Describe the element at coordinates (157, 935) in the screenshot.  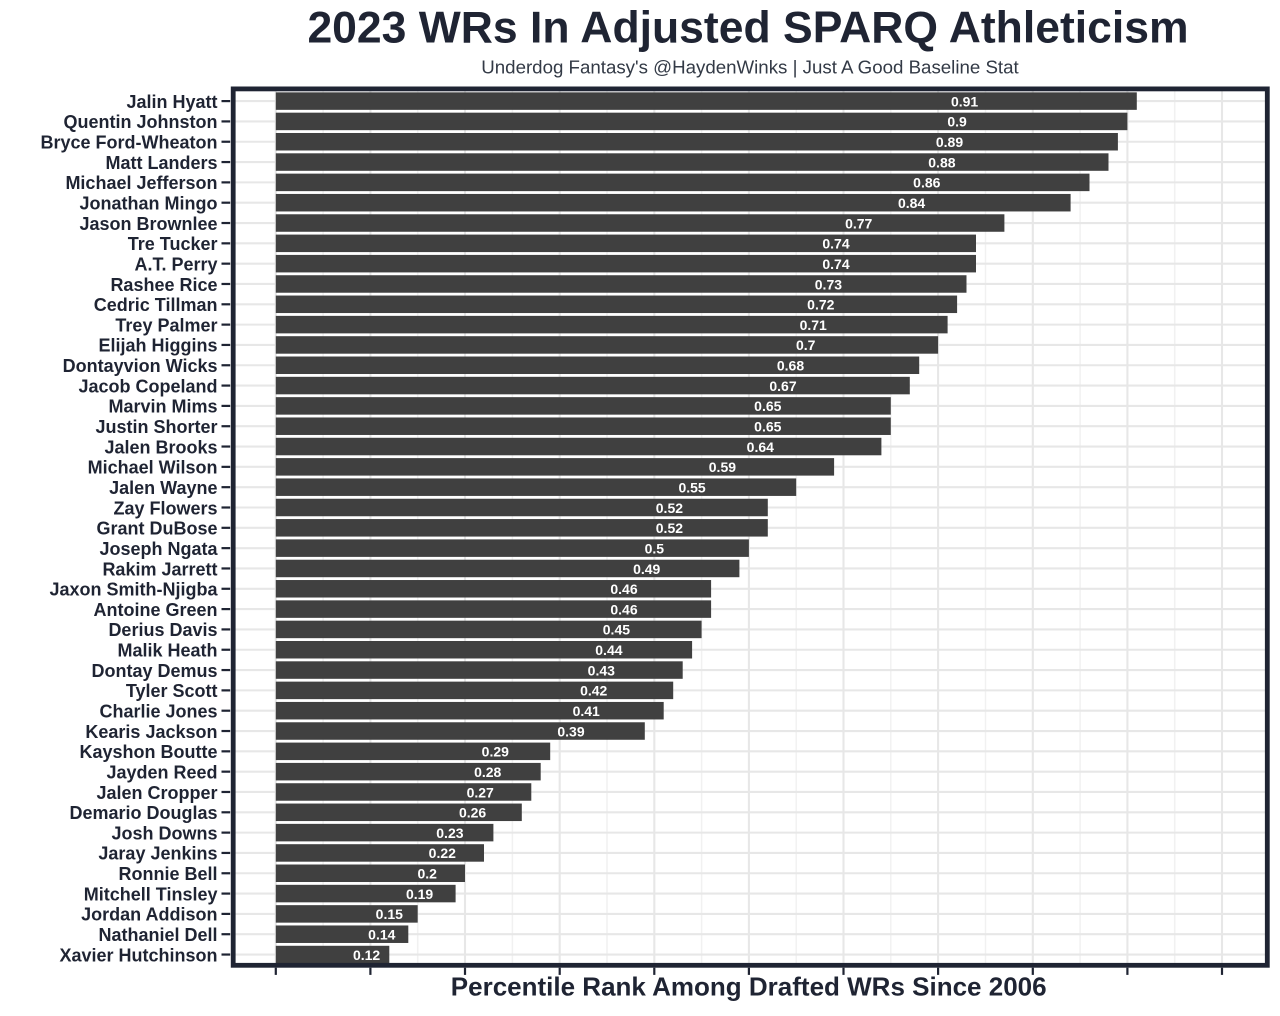
I see `svg-text: Nathaniel Dell` at that location.